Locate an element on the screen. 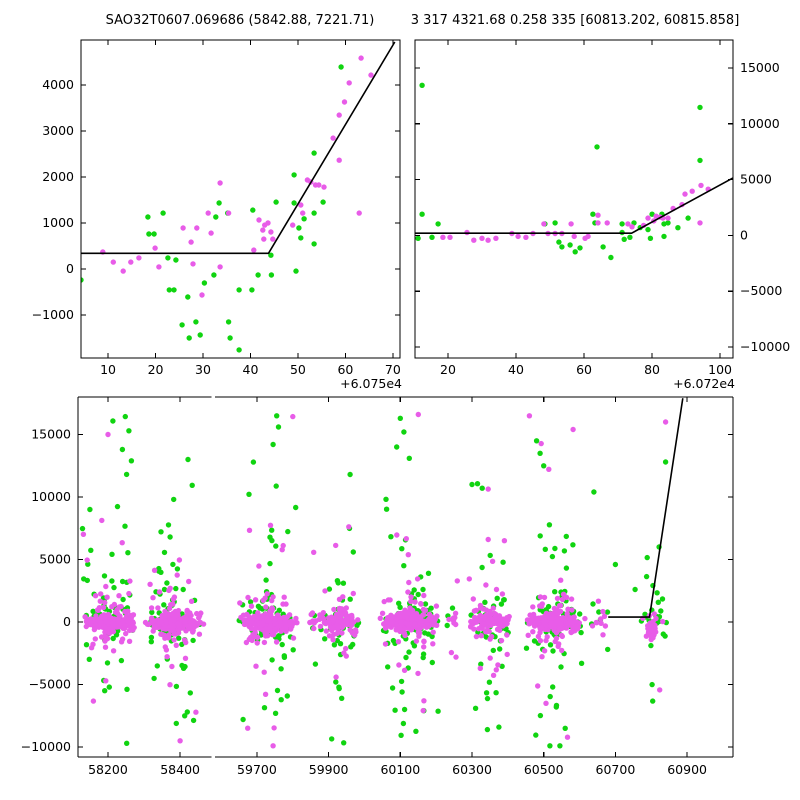  svg-text: 58200 is located at coordinates (108, 769).